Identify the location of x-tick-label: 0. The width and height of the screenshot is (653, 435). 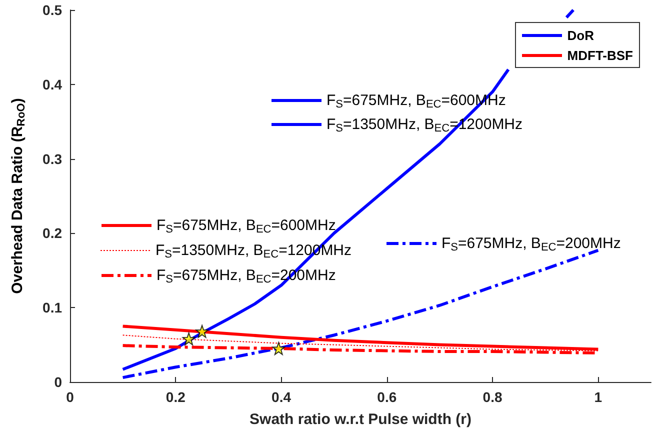
(70, 397).